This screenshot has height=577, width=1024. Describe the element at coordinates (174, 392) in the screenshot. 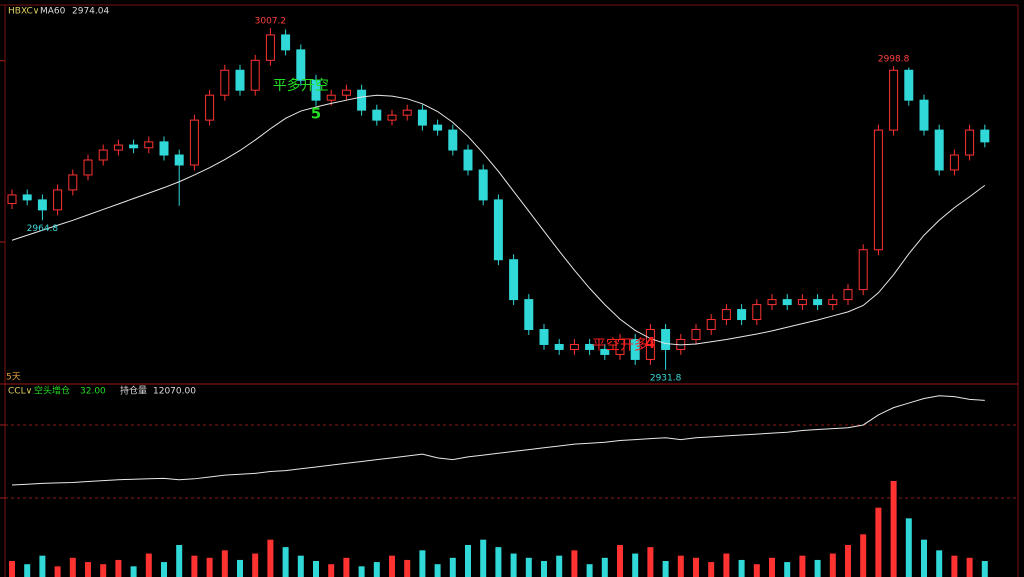

I see `oi-value: 12070.00` at that location.